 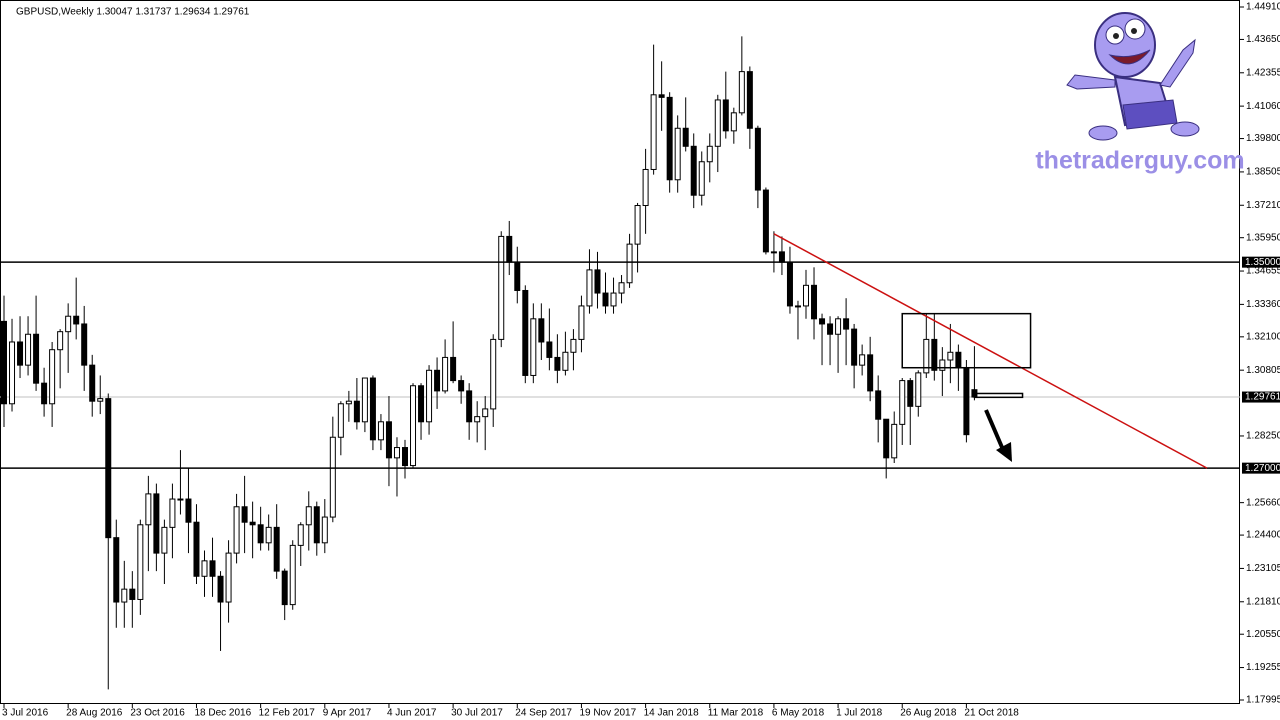 I want to click on y-tick-label: 1.20550, so click(x=1263, y=634).